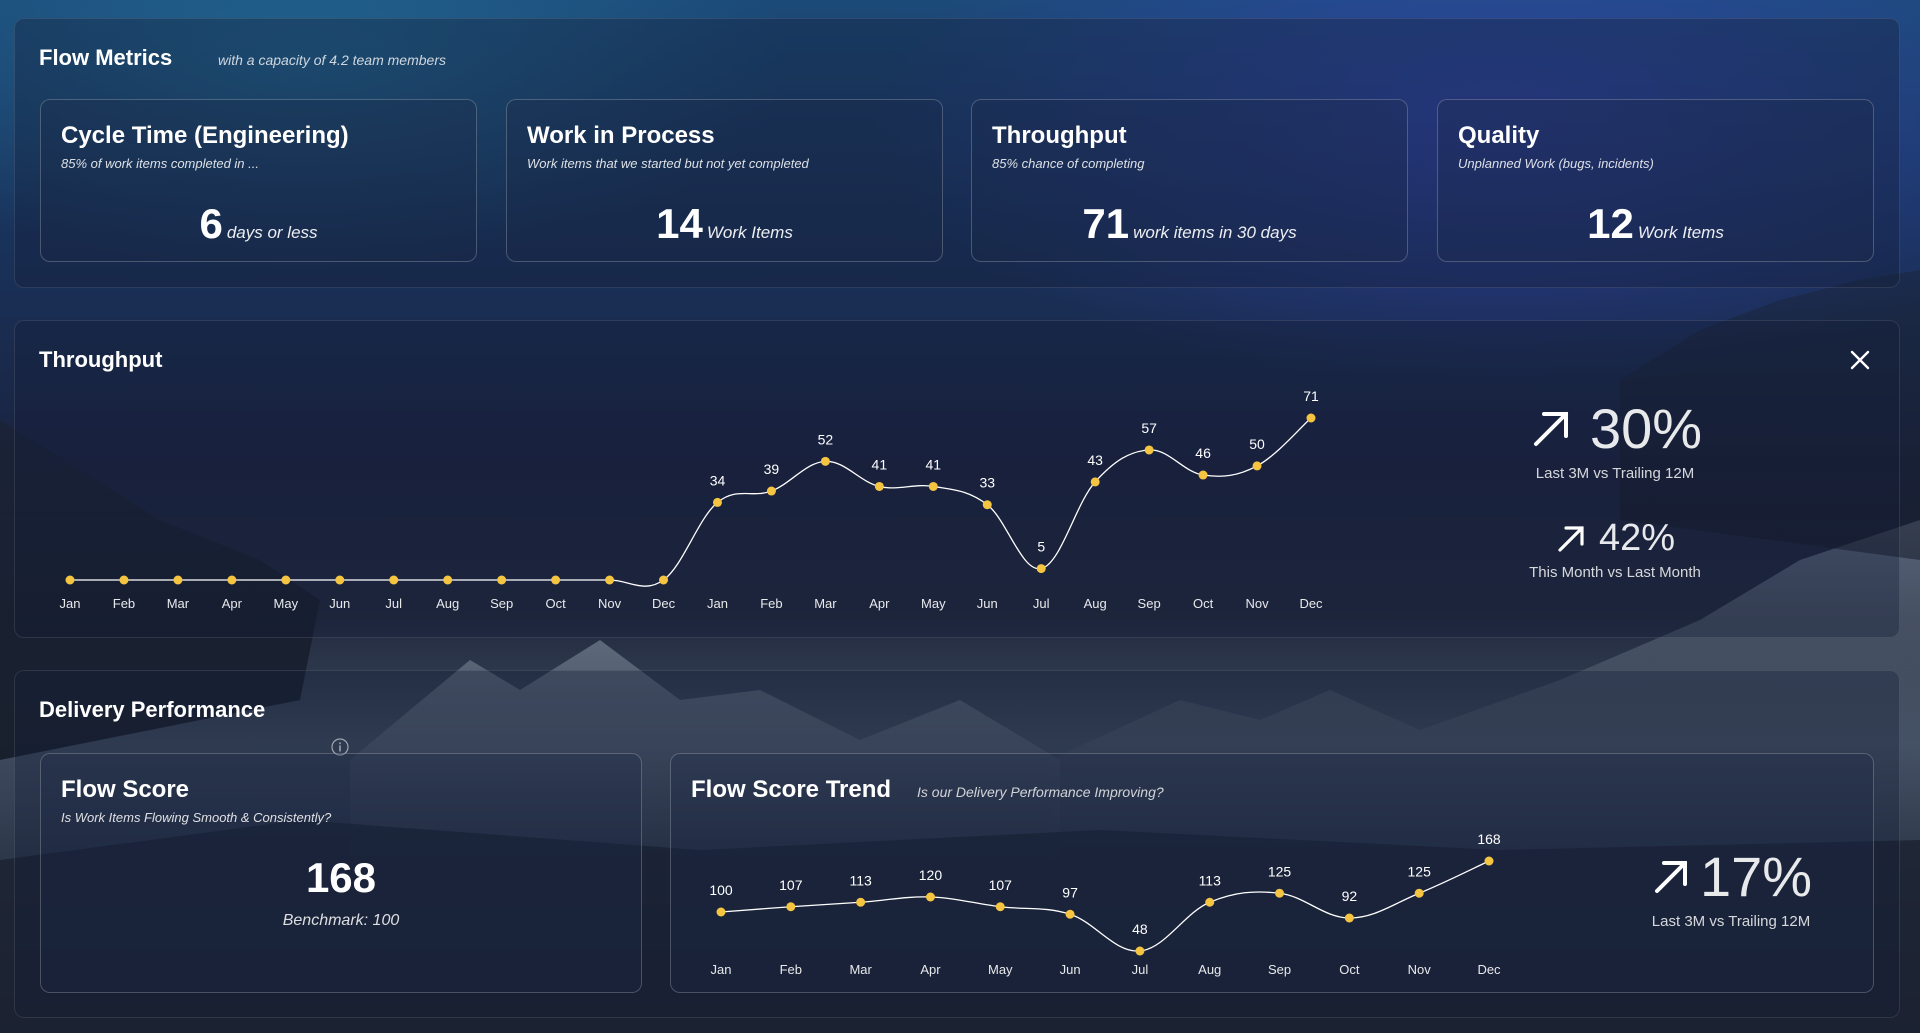 The width and height of the screenshot is (1920, 1033). What do you see at coordinates (1499, 135) in the screenshot?
I see `card-title: Quality` at bounding box center [1499, 135].